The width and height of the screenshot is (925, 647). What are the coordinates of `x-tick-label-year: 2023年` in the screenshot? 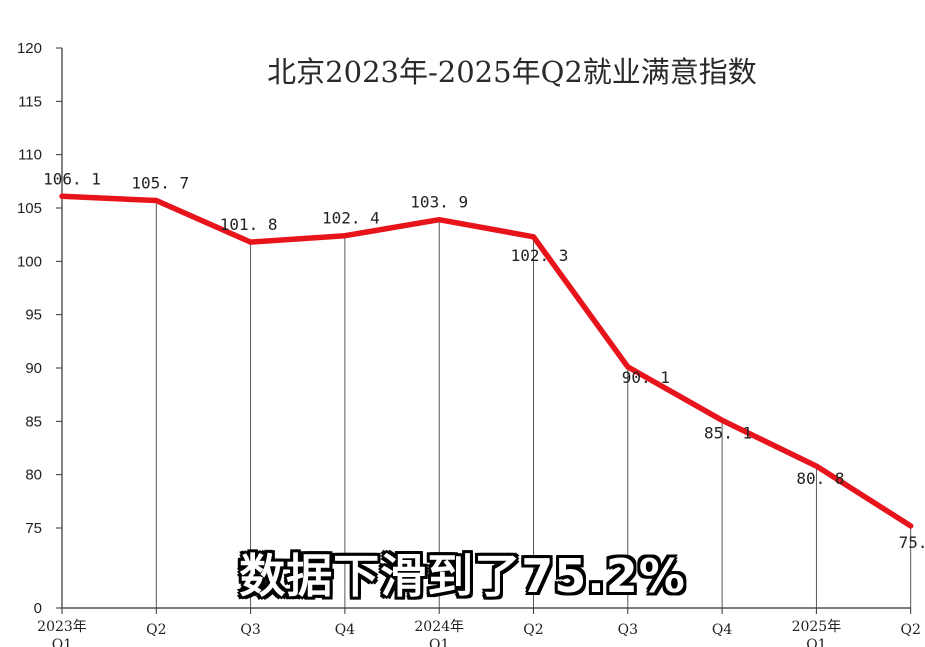 It's located at (62, 627).